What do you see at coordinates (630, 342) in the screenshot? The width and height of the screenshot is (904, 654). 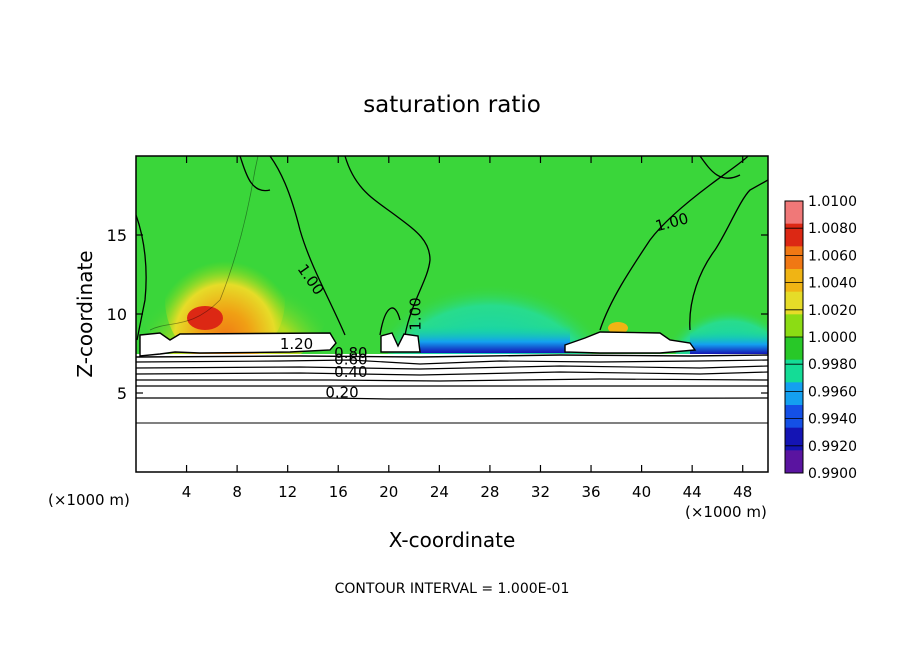 I see `cloud-region-right` at bounding box center [630, 342].